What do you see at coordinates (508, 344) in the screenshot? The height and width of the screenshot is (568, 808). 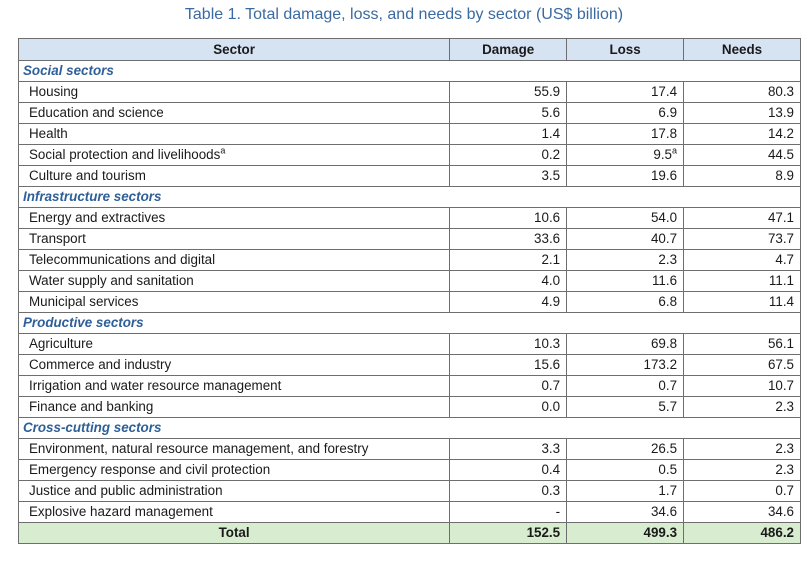 I see `damage-cell: 10.3` at bounding box center [508, 344].